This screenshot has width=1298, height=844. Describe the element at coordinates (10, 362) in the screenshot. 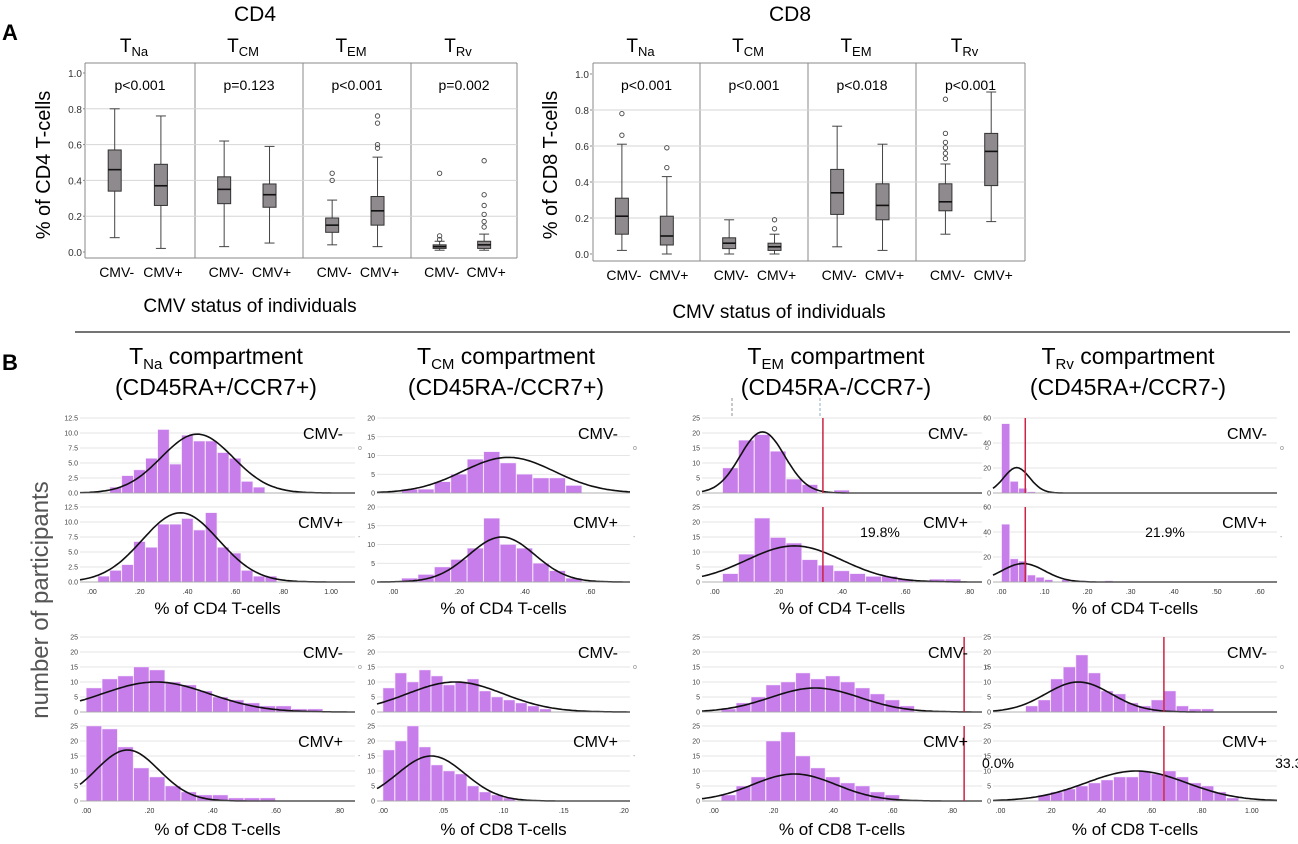

I see `panel-label-b: B` at that location.